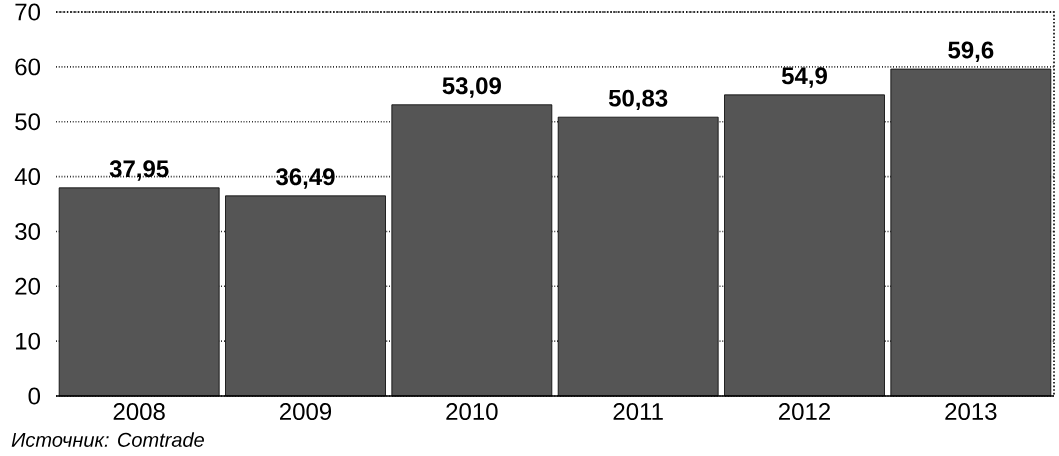 The image size is (1059, 456). Describe the element at coordinates (139, 412) in the screenshot. I see `x-tick-label: 2008` at that location.